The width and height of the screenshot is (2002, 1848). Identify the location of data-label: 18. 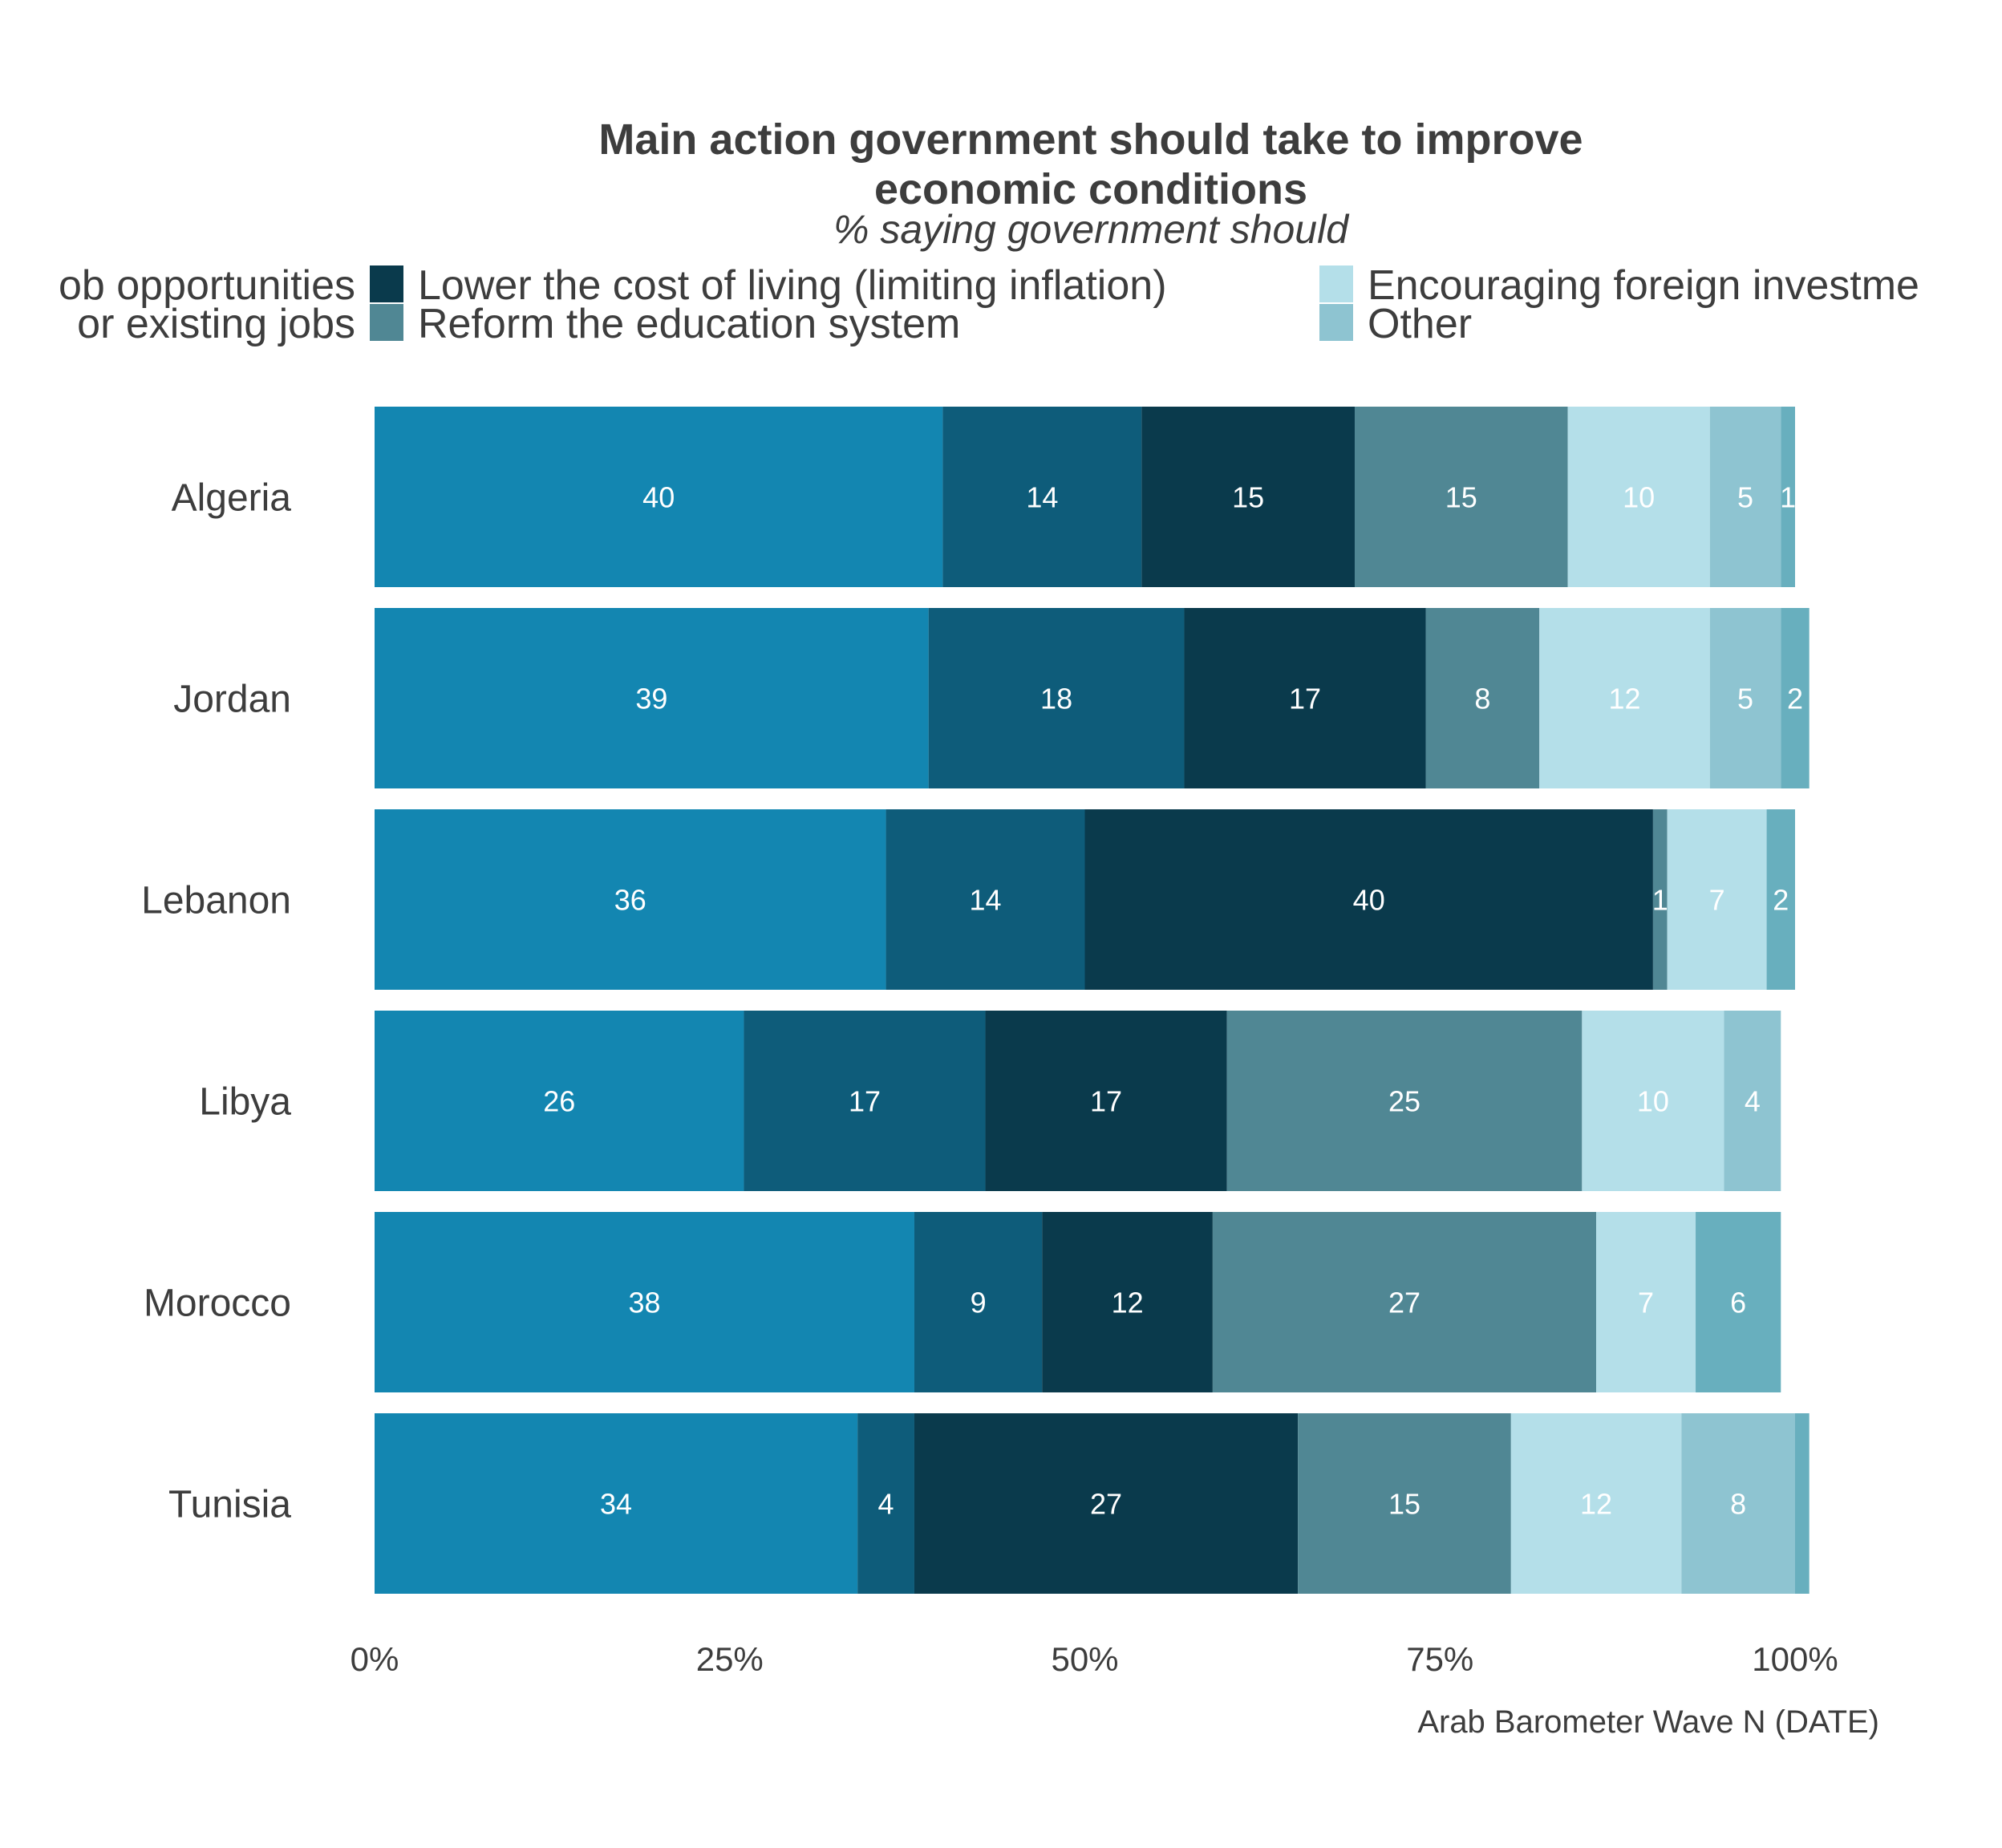
(1056, 699).